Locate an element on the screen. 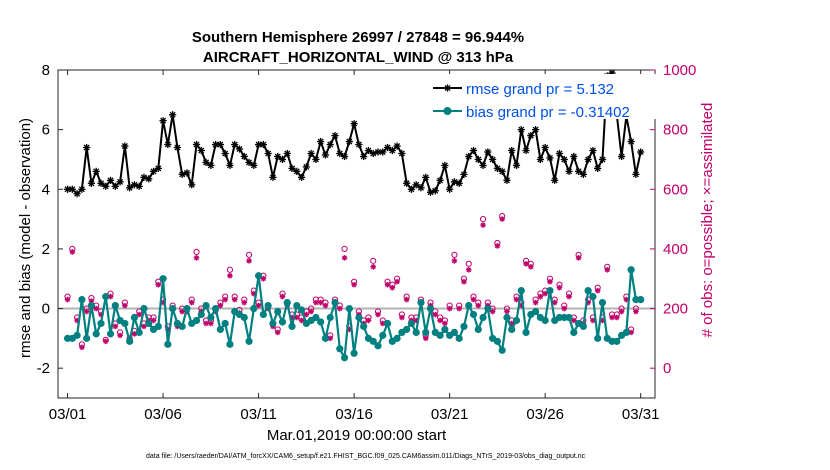 The width and height of the screenshot is (830, 470). x-tick-label: 03/21 is located at coordinates (450, 414).